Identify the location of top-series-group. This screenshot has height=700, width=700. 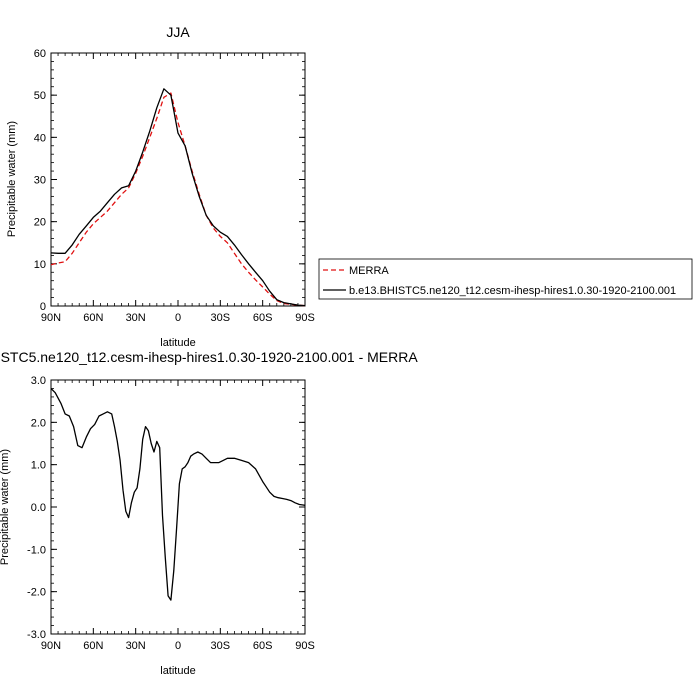
(178, 197).